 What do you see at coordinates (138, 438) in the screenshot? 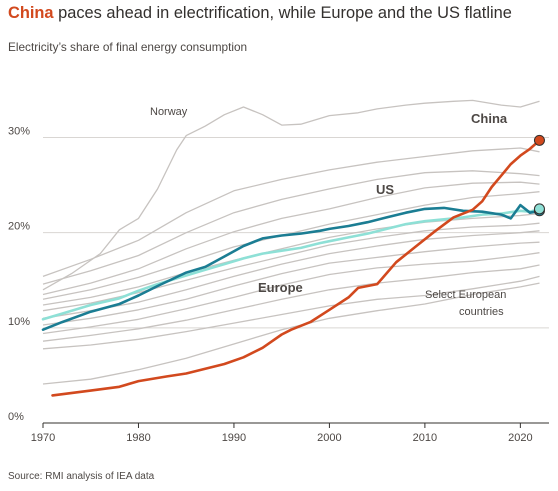
I see `x-tick-label: 1980` at bounding box center [138, 438].